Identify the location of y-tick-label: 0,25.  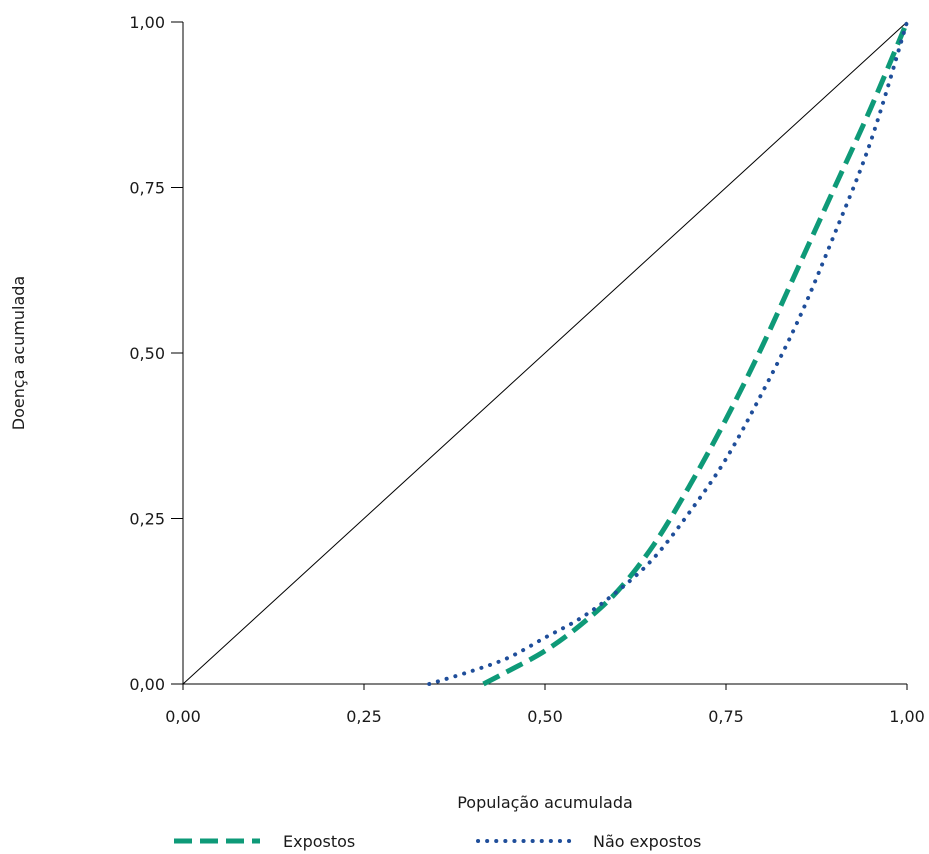
(147, 519).